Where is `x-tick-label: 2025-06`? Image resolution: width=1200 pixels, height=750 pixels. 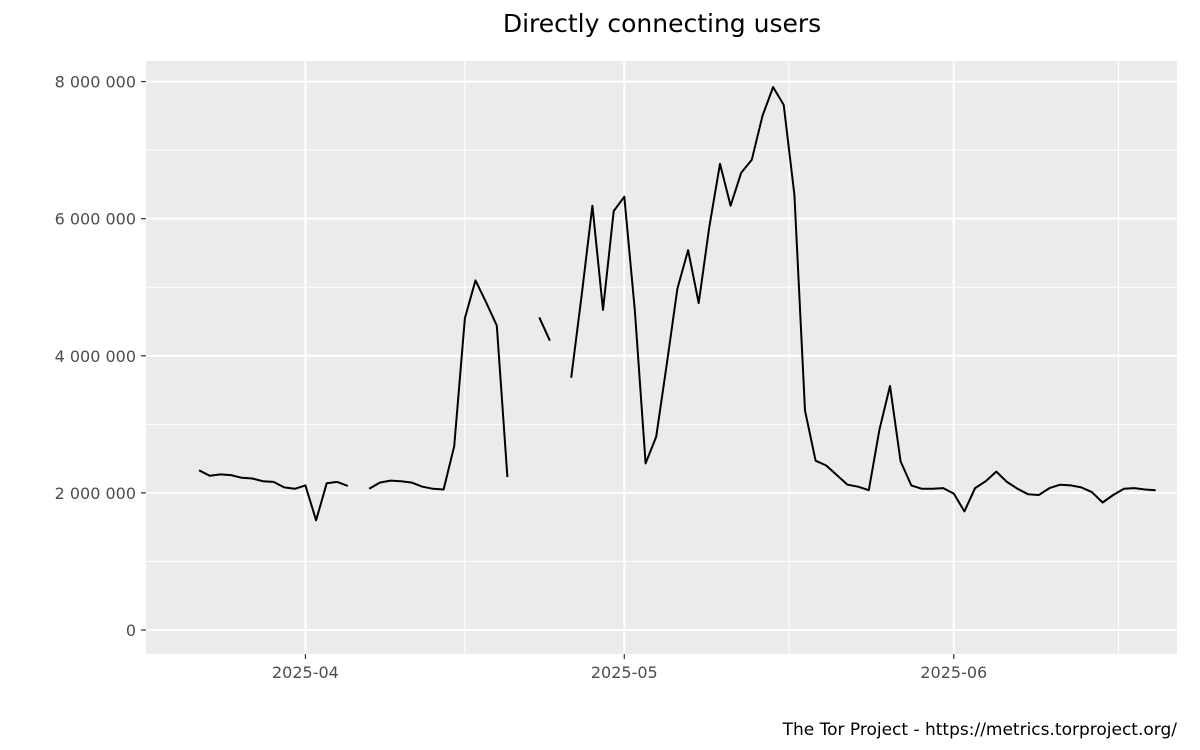 x-tick-label: 2025-06 is located at coordinates (953, 672).